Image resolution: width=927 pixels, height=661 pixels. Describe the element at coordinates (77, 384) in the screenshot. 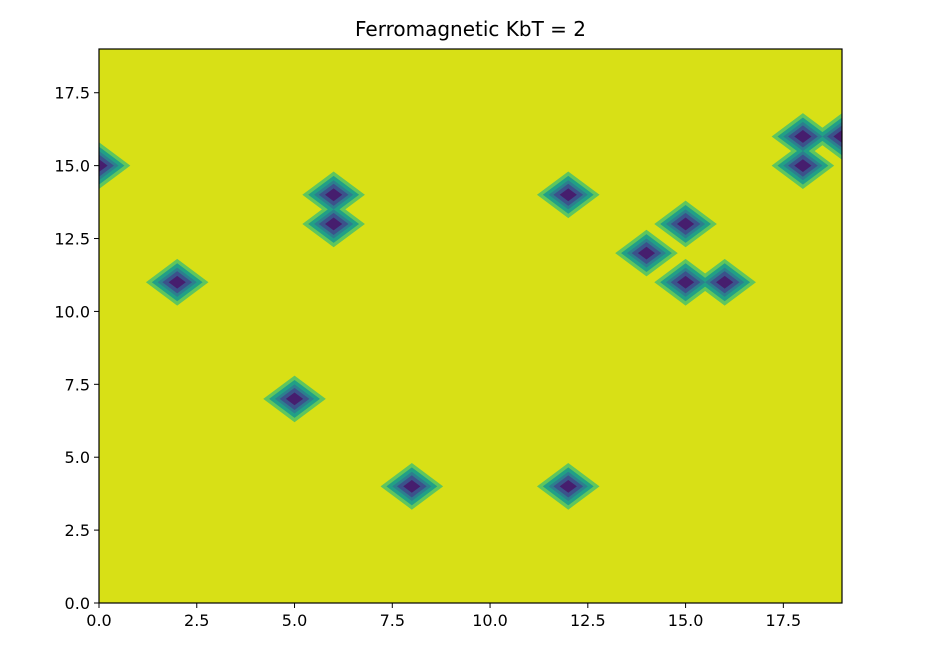

I see `y-tick-label: 7.5` at that location.